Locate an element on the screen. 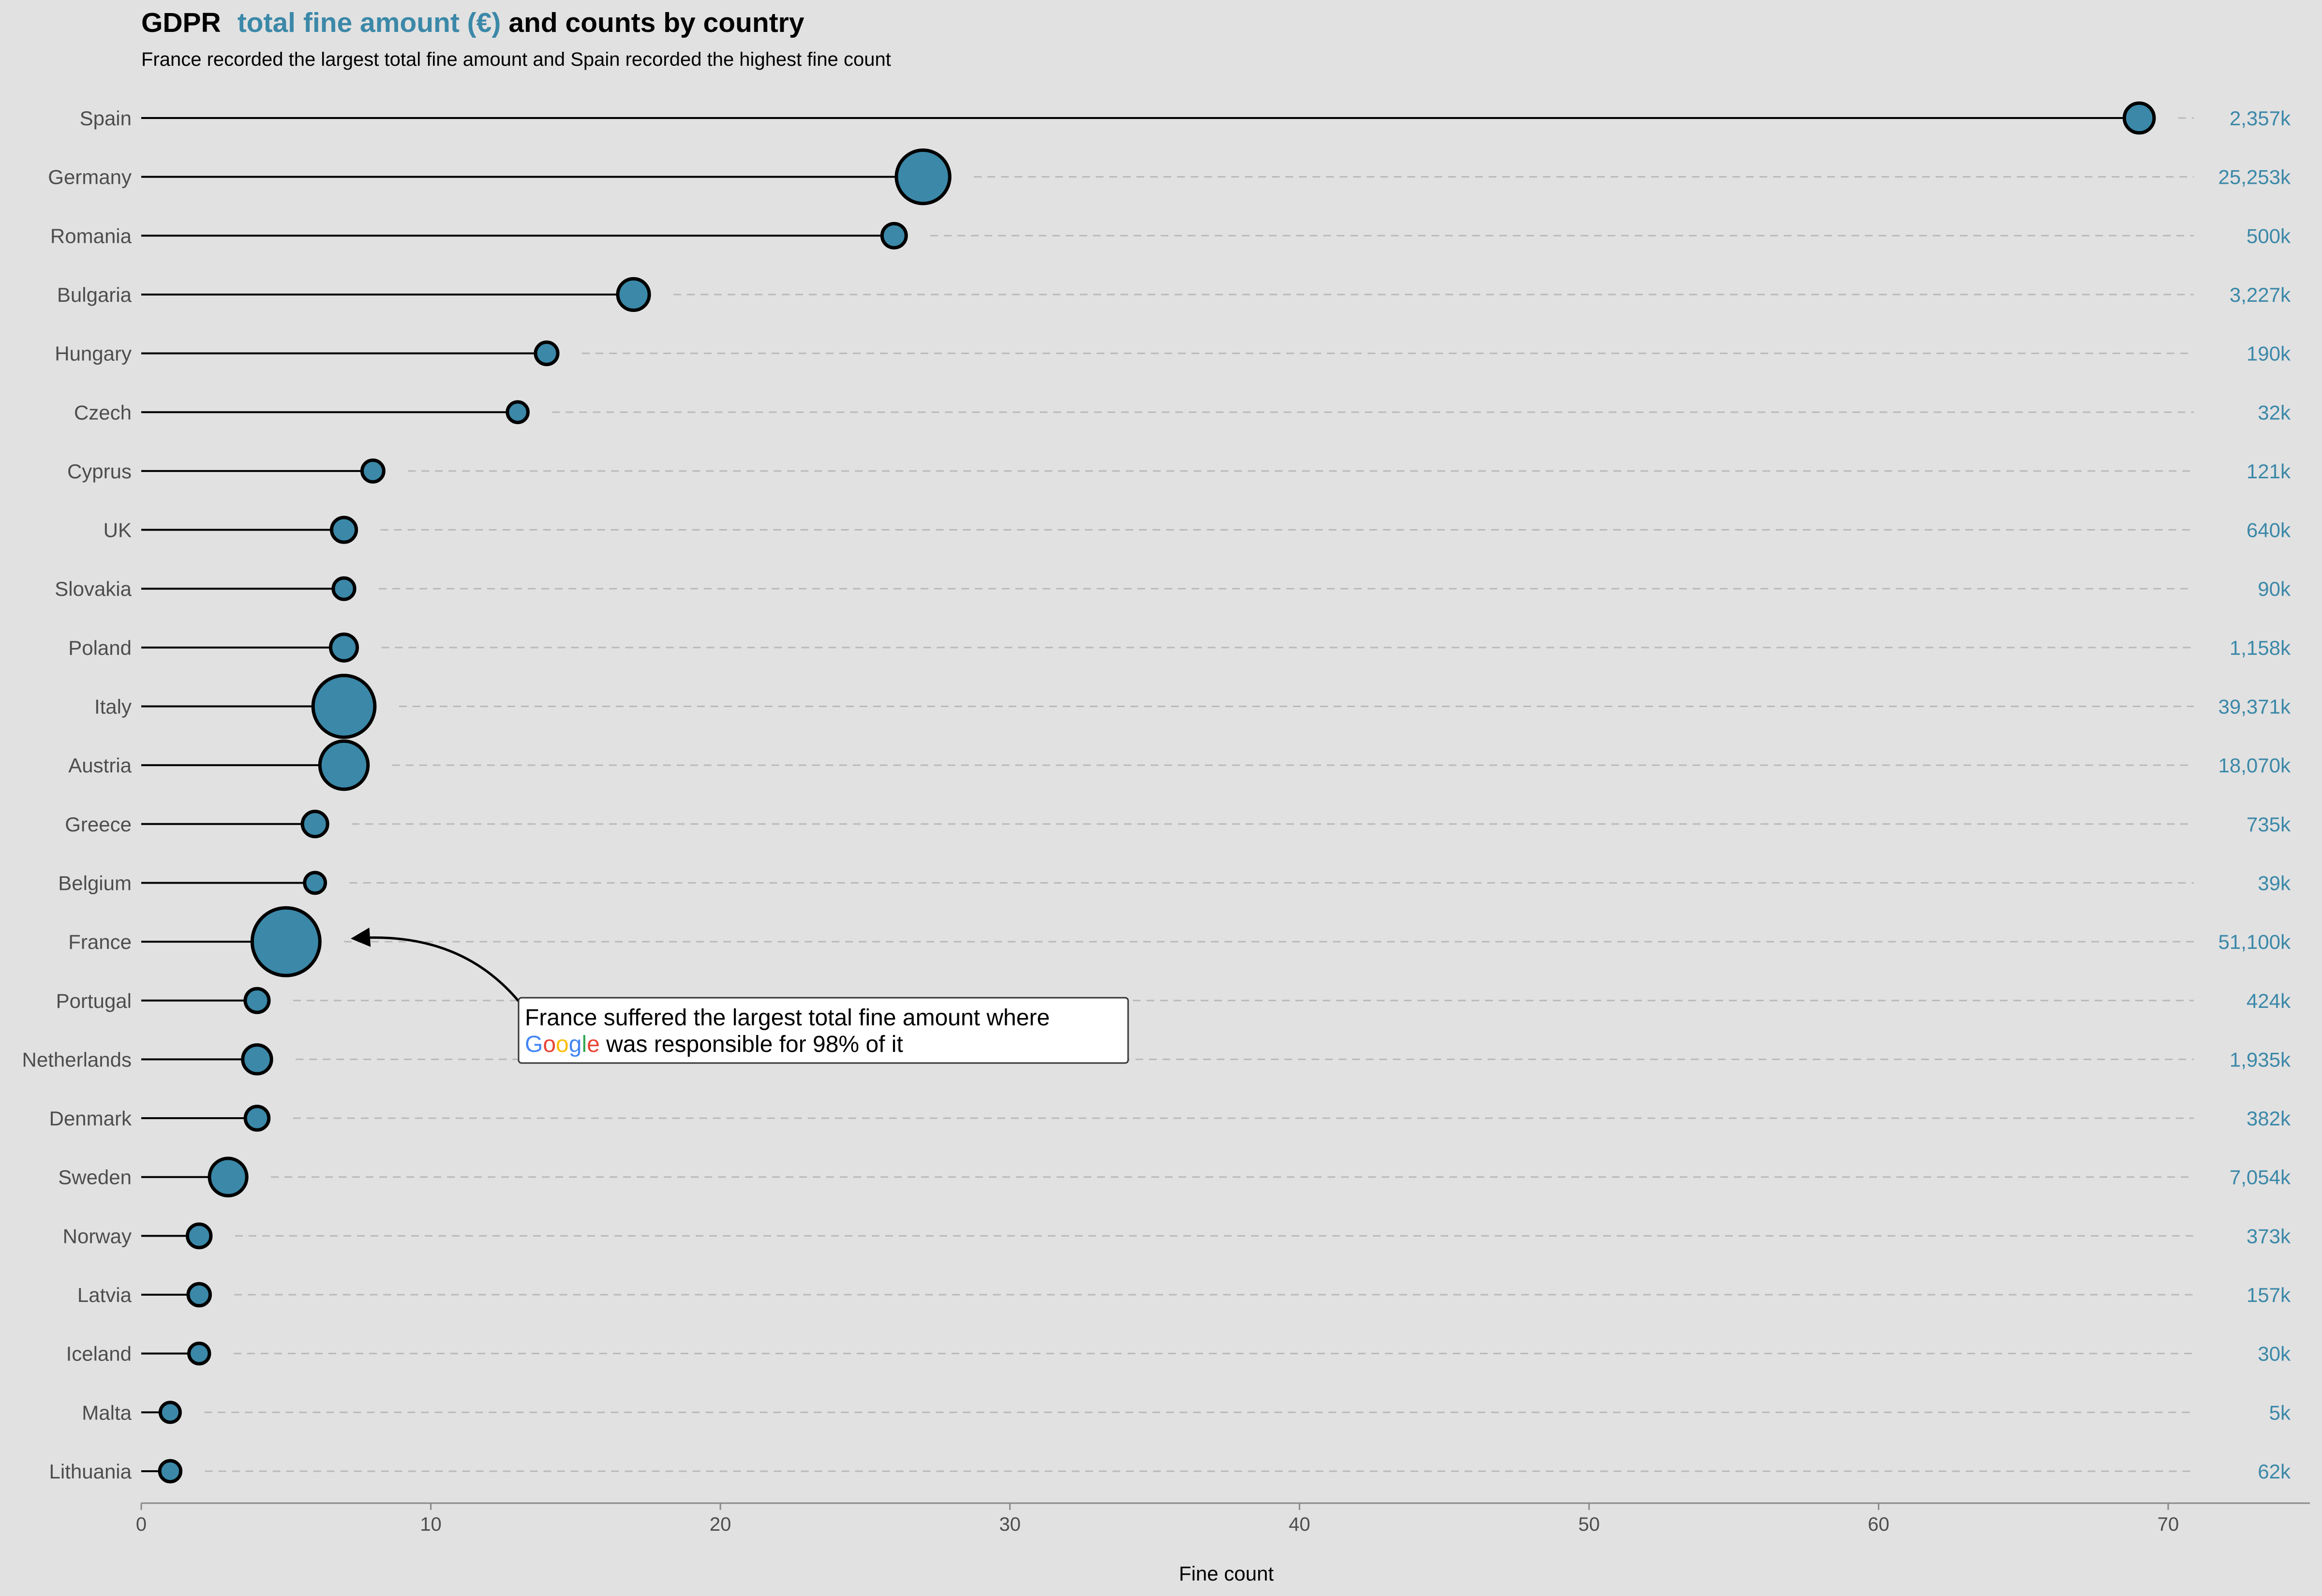 The height and width of the screenshot is (1596, 2322). country-label: UK is located at coordinates (118, 530).